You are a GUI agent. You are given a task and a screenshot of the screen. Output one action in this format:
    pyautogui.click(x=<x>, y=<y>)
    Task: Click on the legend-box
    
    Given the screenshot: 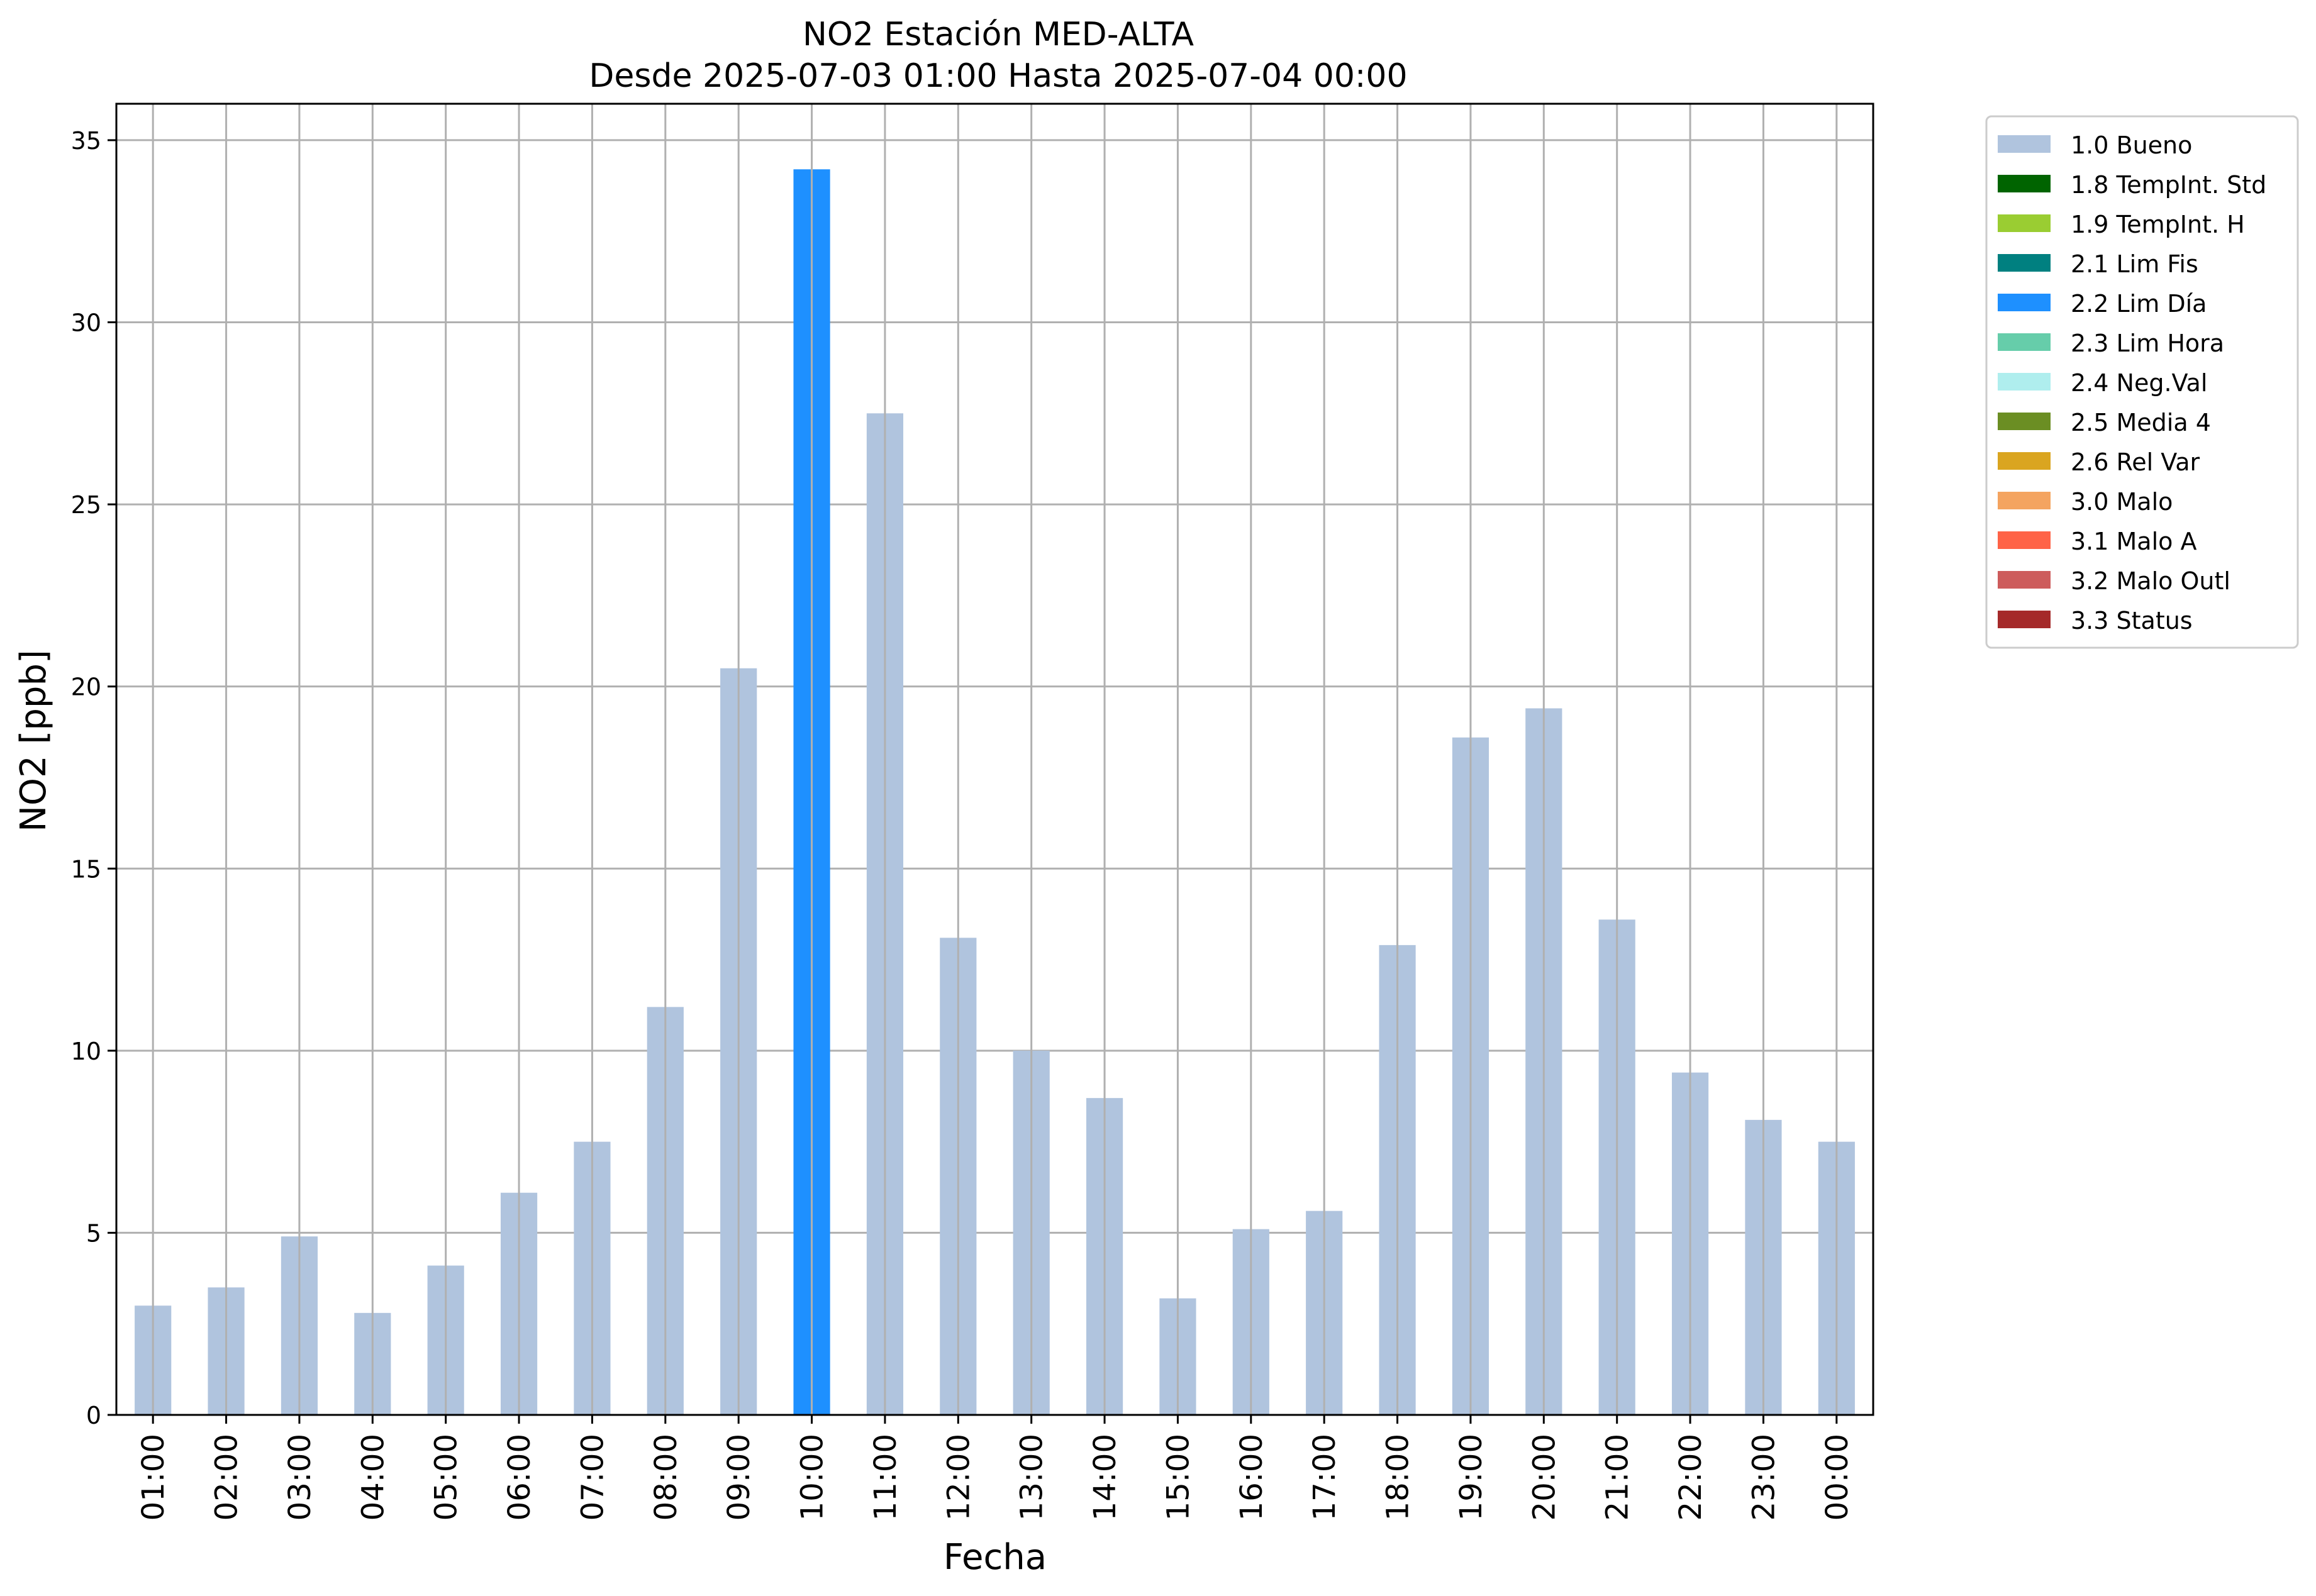 What is the action you would take?
    pyautogui.click(x=2142, y=382)
    